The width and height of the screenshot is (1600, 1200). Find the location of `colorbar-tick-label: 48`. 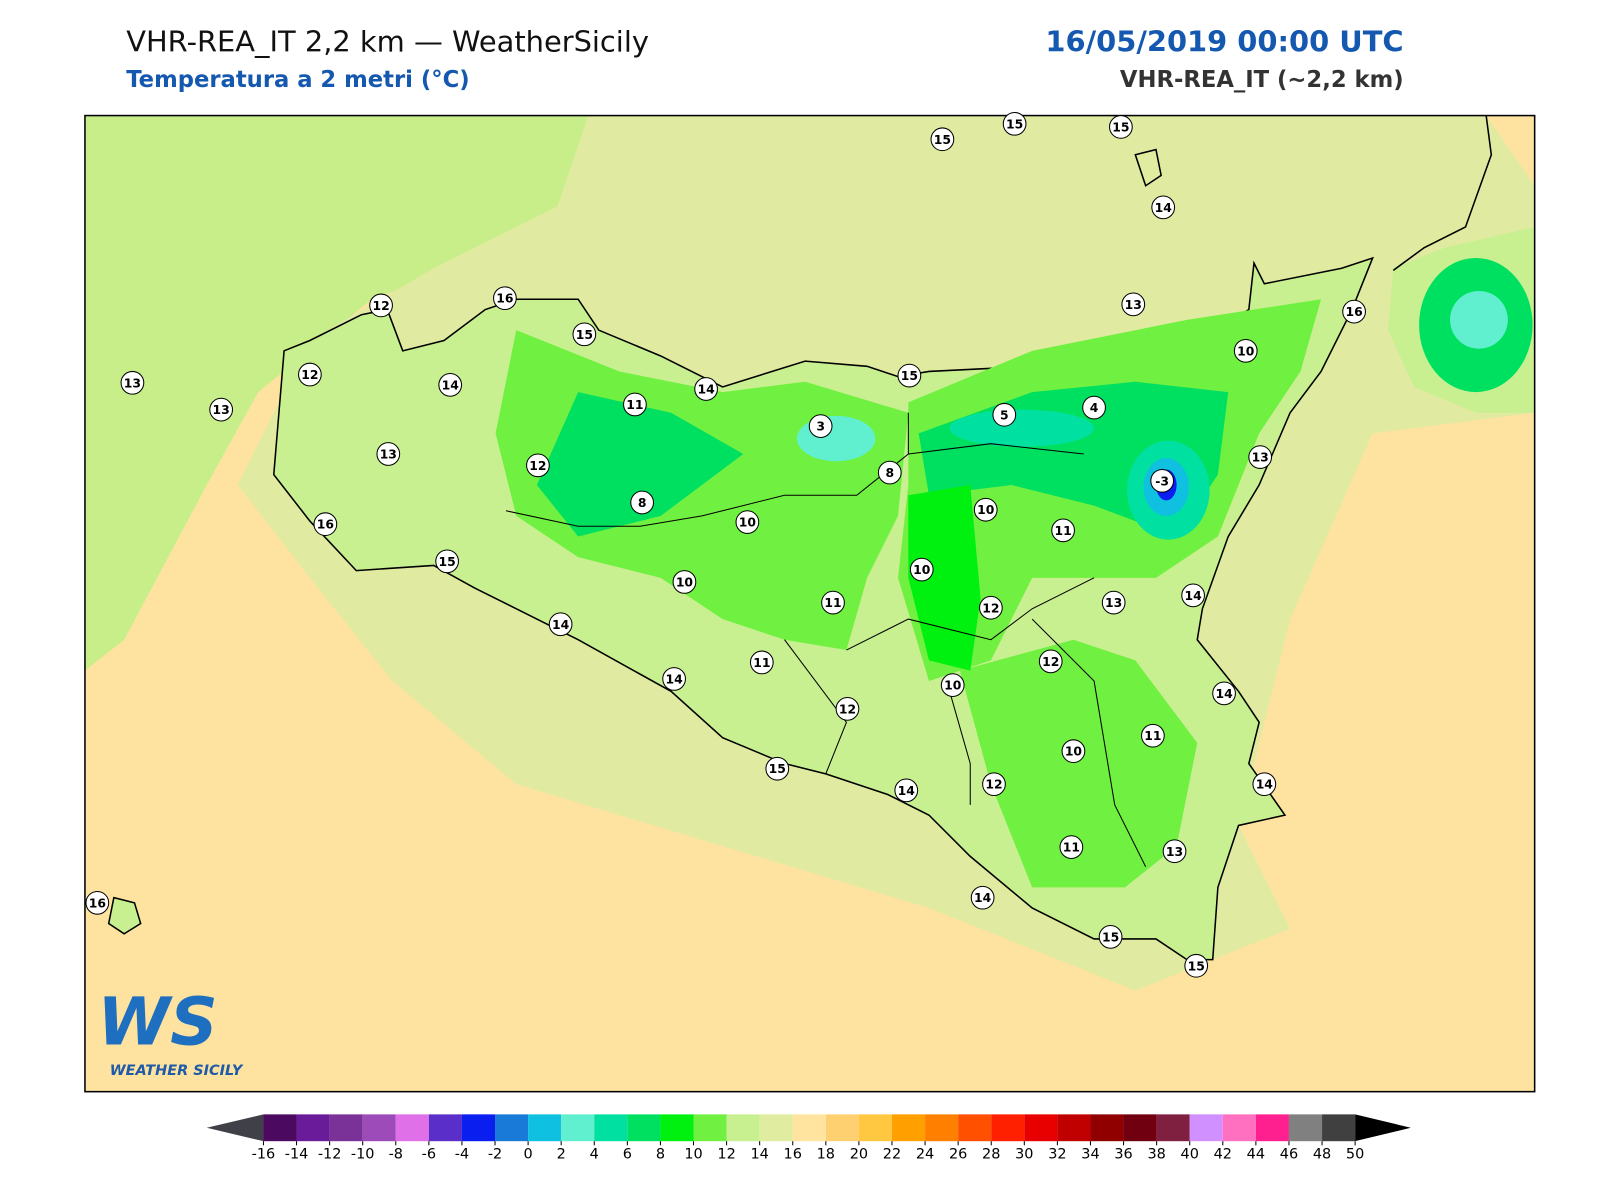

colorbar-tick-label: 48 is located at coordinates (1322, 1155).